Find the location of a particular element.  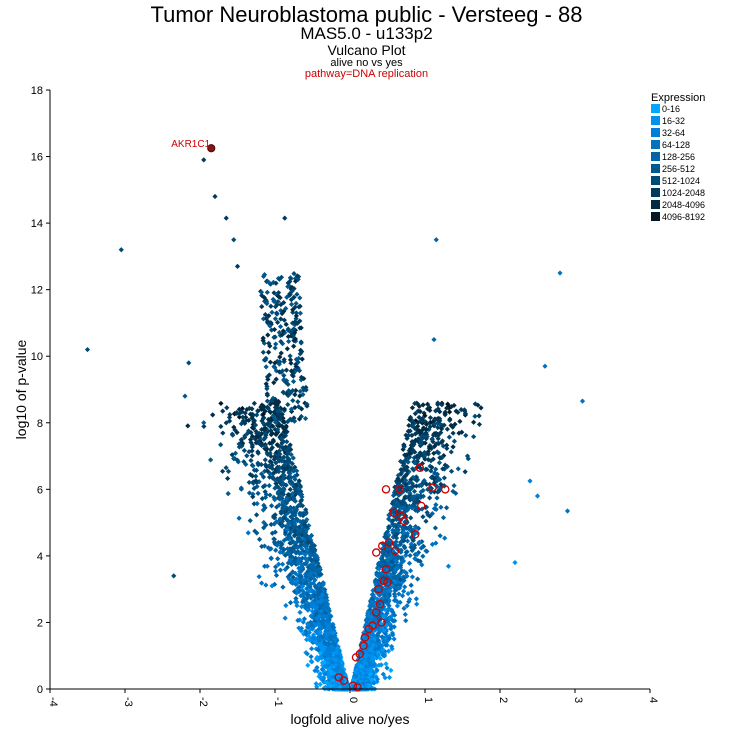

y-tick-label: 16 is located at coordinates (37, 158).